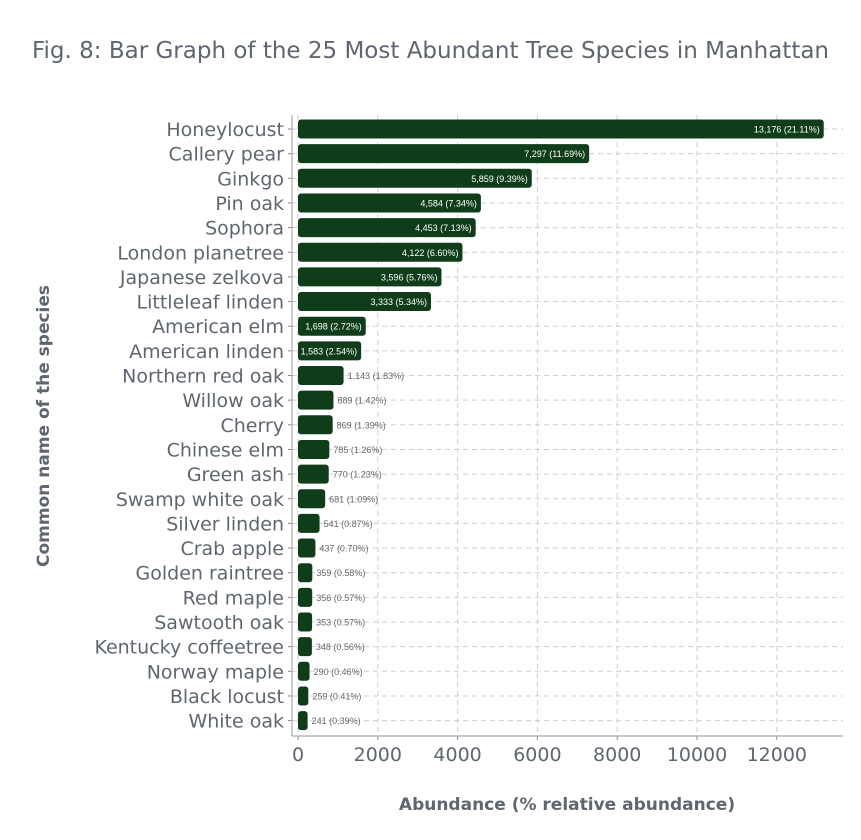 The width and height of the screenshot is (861, 840). What do you see at coordinates (232, 549) in the screenshot?
I see `category-label: Crab apple` at bounding box center [232, 549].